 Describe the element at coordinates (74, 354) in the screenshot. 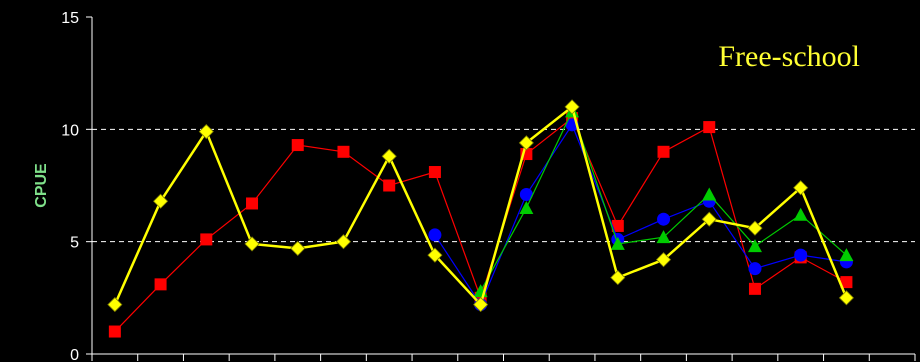

I see `y-tick-label: 0` at that location.